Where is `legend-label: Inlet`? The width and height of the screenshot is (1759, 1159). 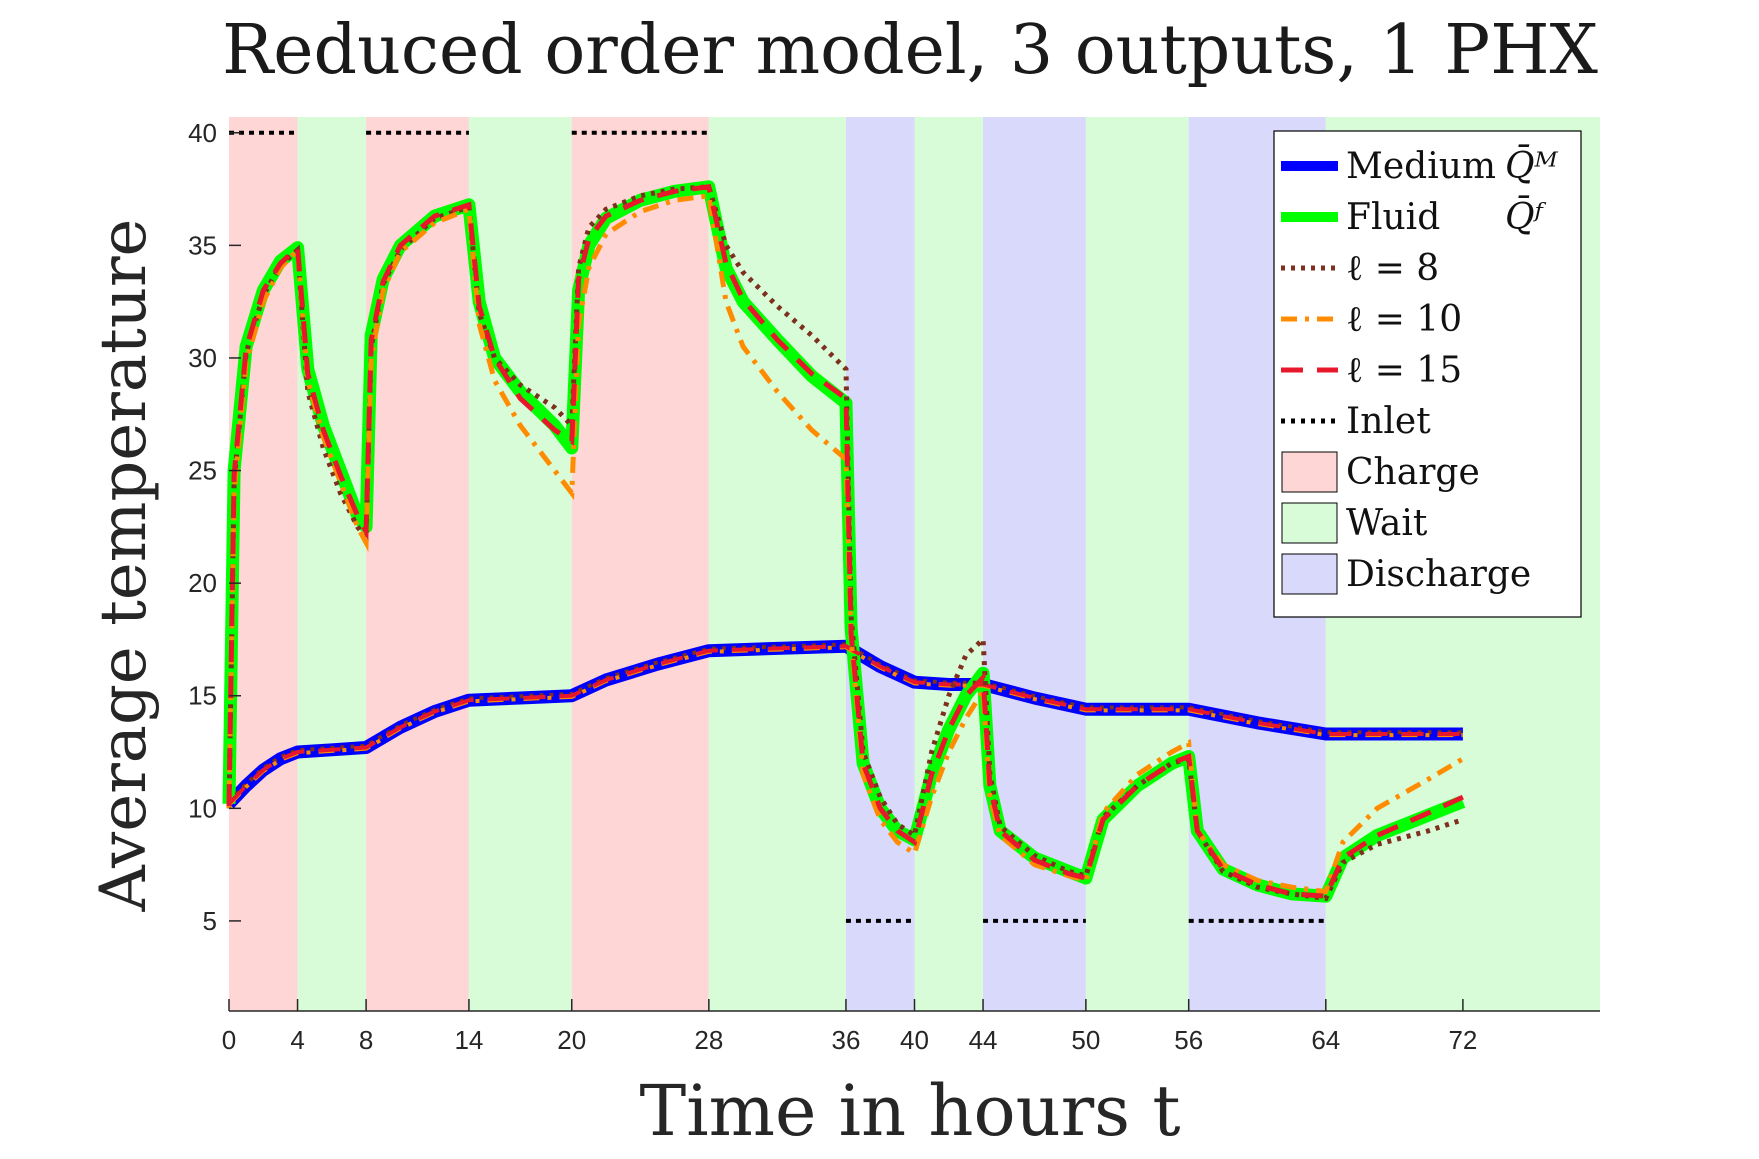 legend-label: Inlet is located at coordinates (1388, 421).